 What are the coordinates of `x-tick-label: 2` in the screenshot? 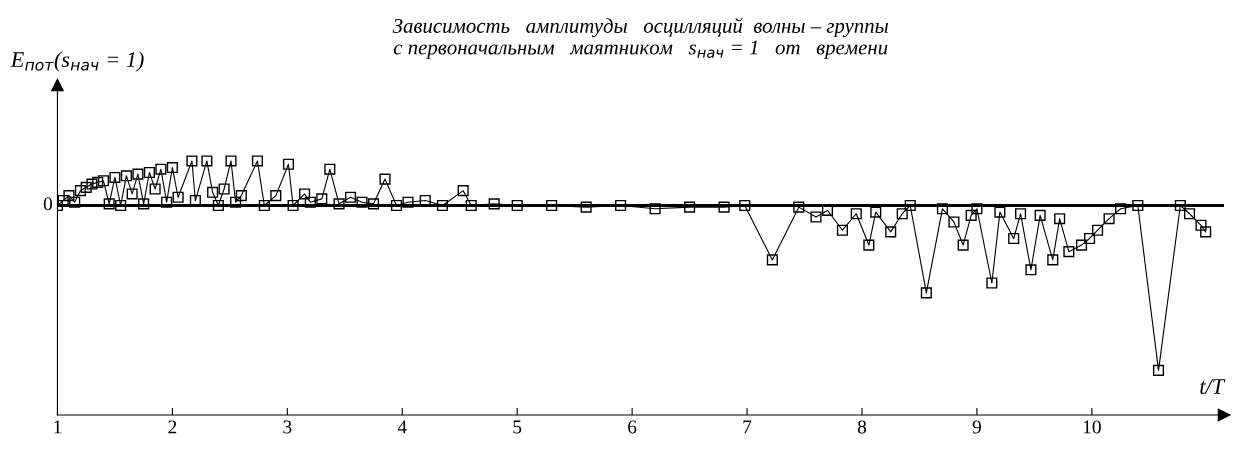 It's located at (172, 427).